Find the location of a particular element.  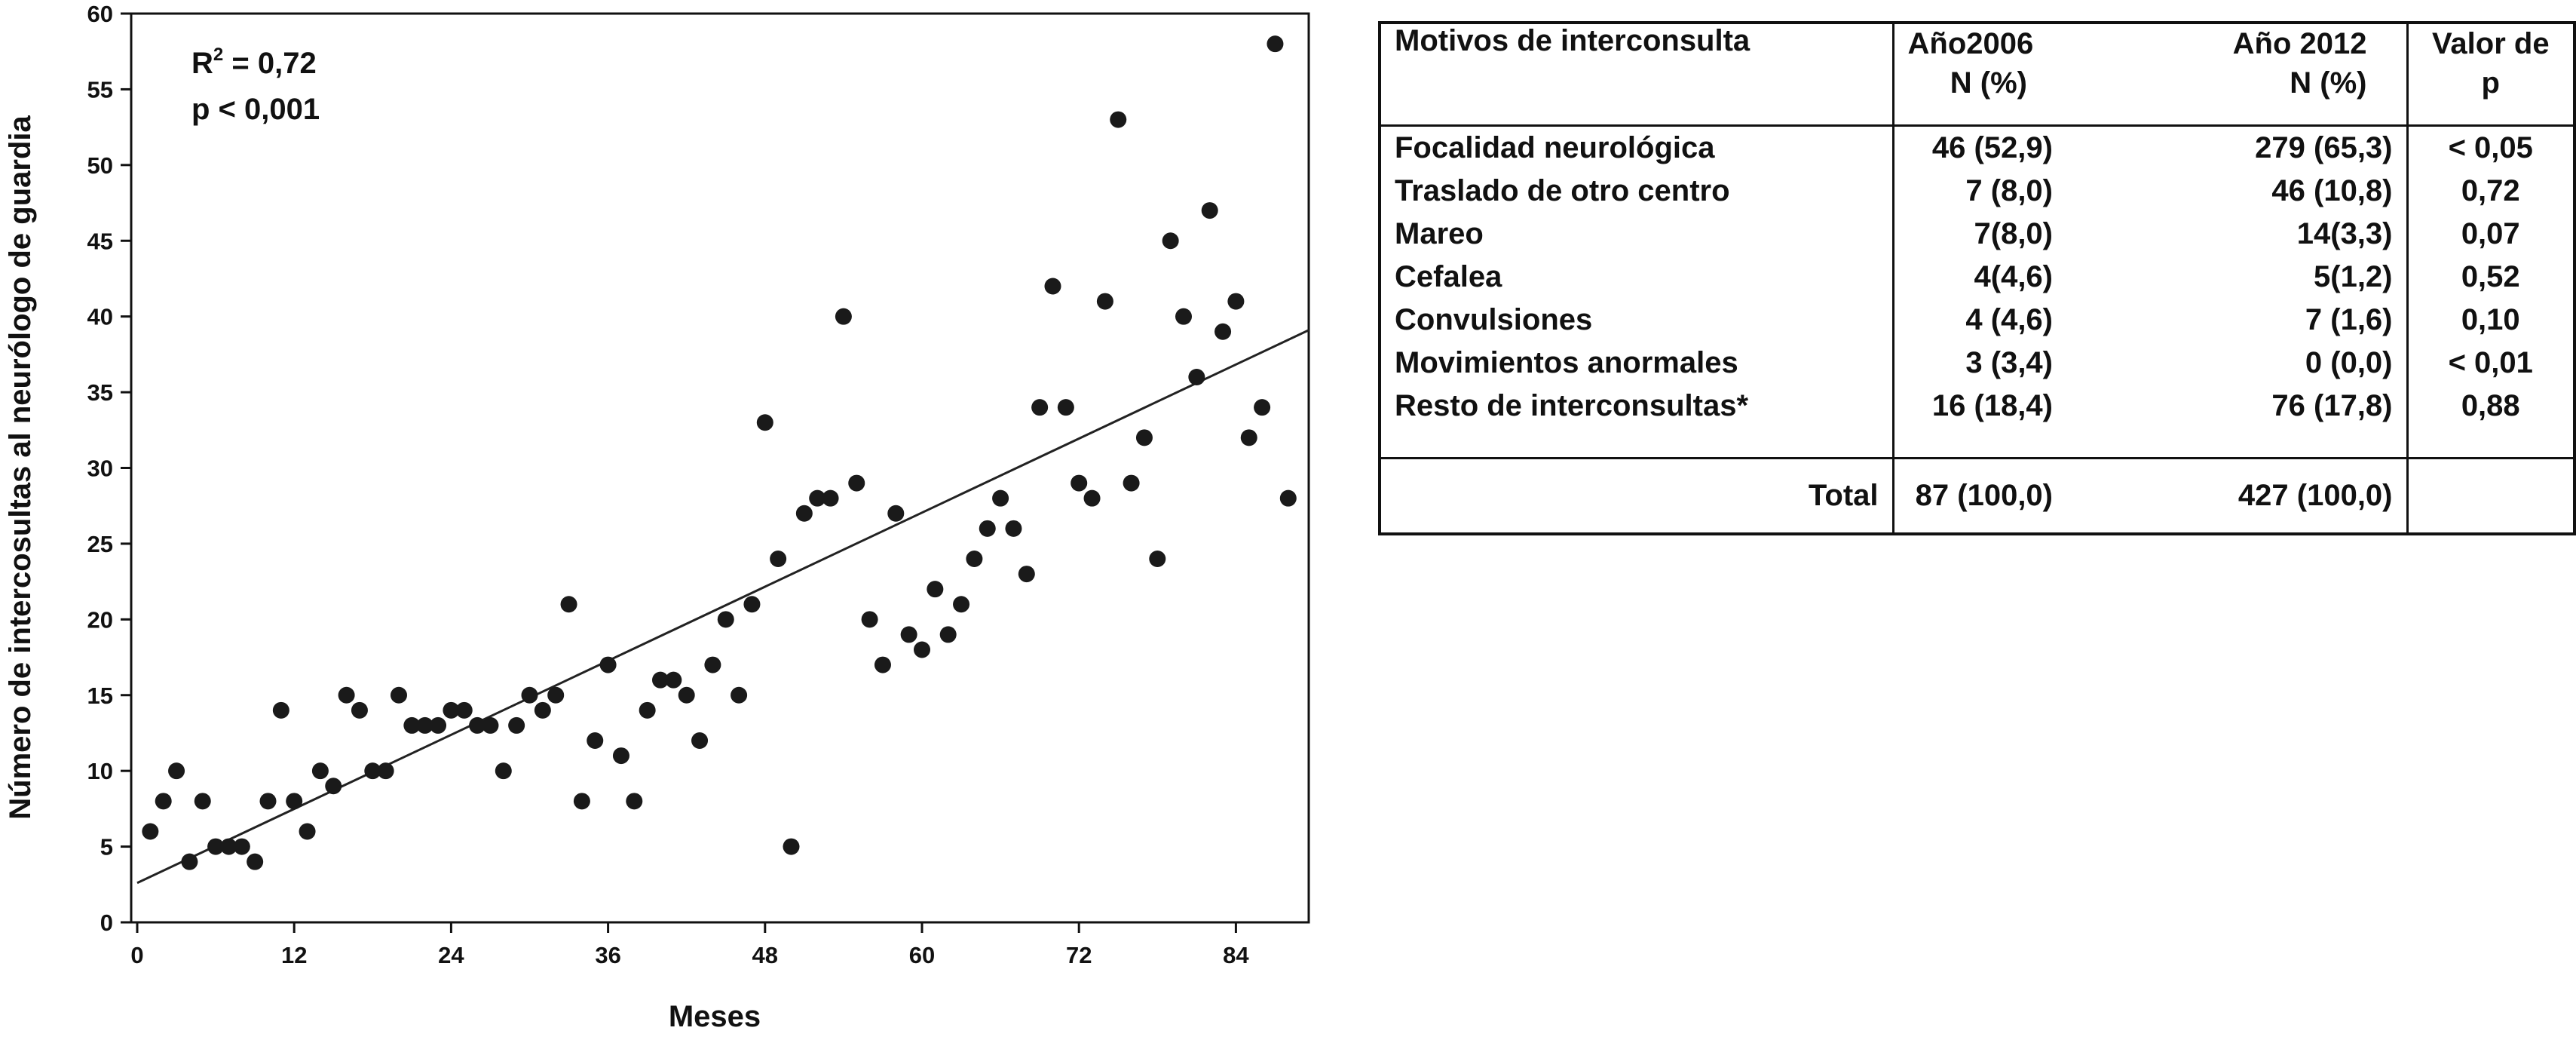

row-p: < 0,01 is located at coordinates (2489, 363).